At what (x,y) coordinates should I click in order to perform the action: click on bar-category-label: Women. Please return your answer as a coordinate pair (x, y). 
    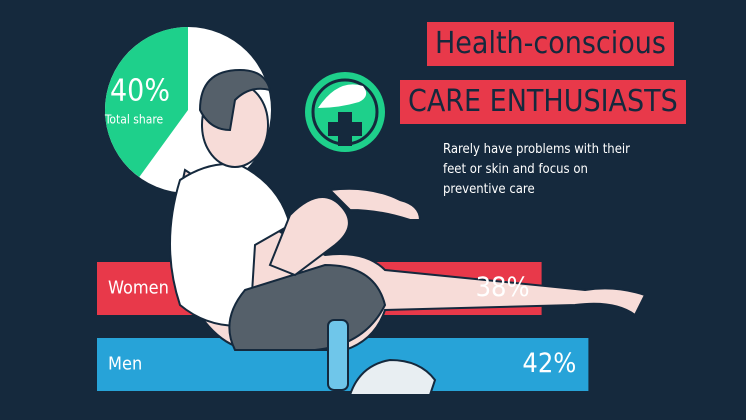
    Looking at the image, I should click on (138, 288).